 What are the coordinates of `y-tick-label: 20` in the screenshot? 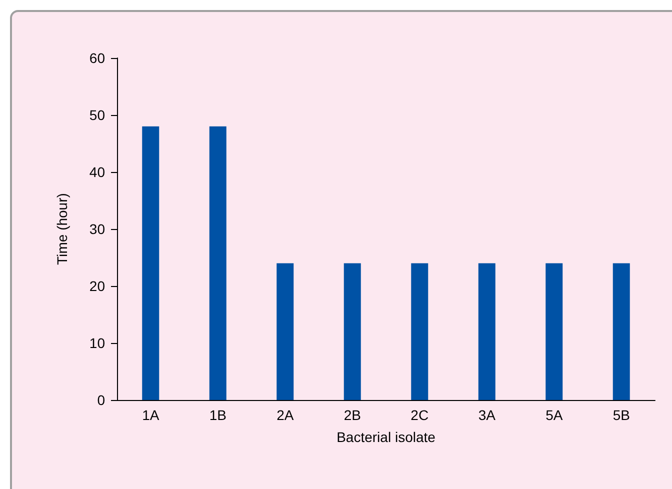 It's located at (97, 286).